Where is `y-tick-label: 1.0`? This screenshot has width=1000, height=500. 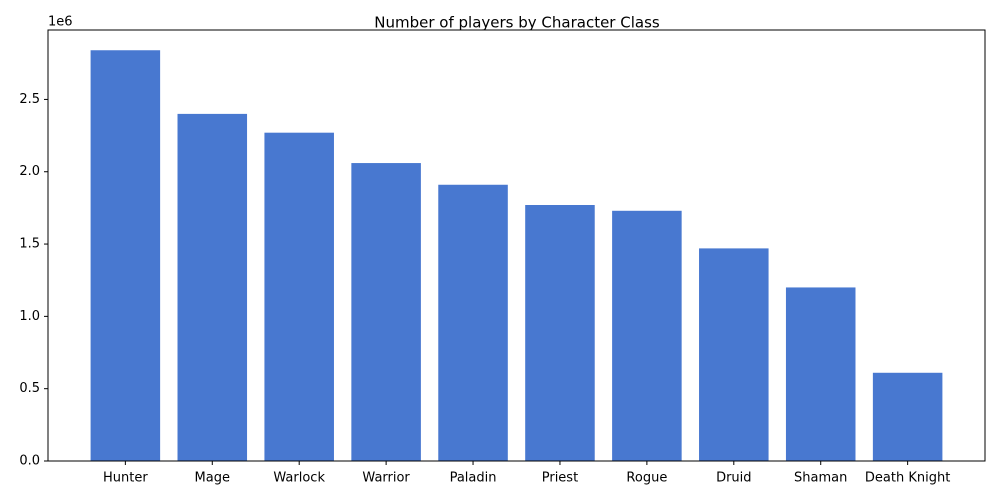 y-tick-label: 1.0 is located at coordinates (29, 316).